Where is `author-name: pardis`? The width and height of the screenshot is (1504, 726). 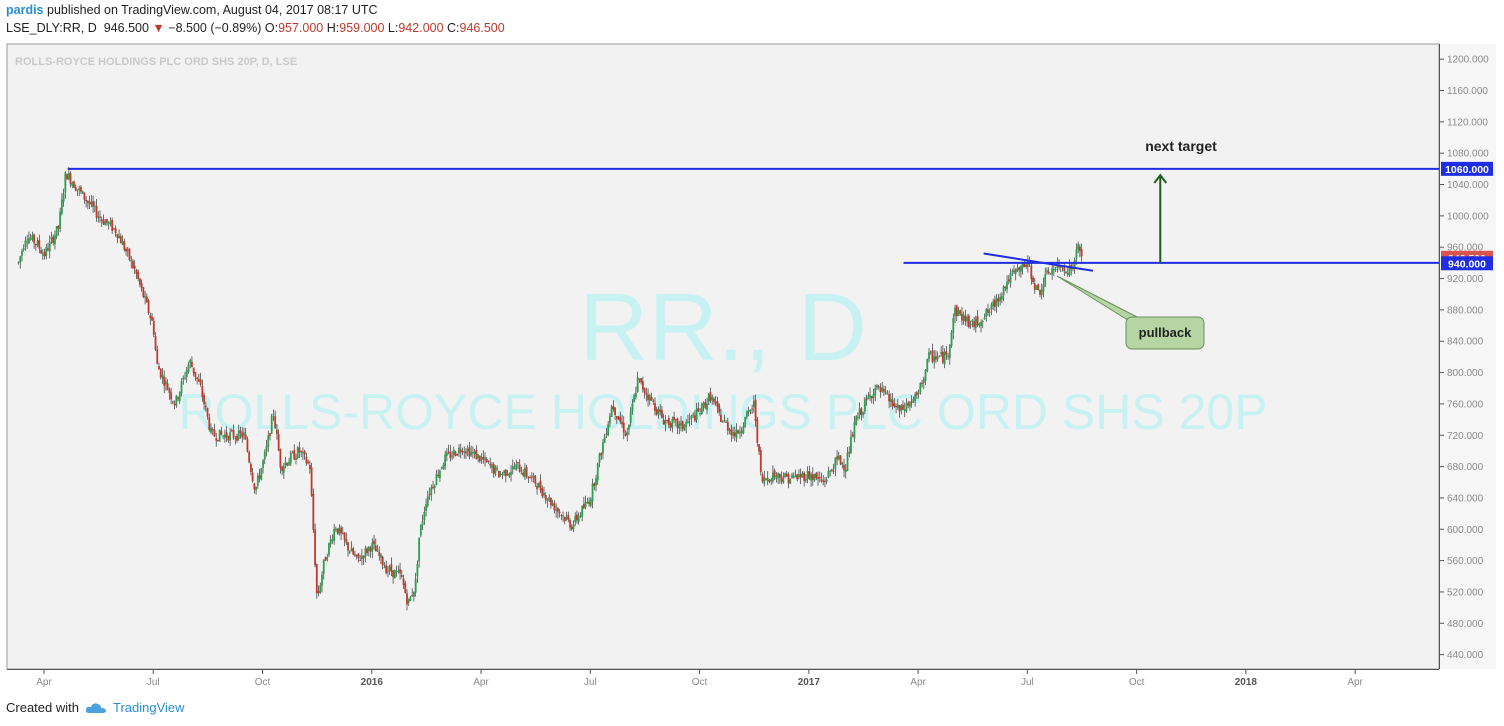 author-name: pardis is located at coordinates (25, 10).